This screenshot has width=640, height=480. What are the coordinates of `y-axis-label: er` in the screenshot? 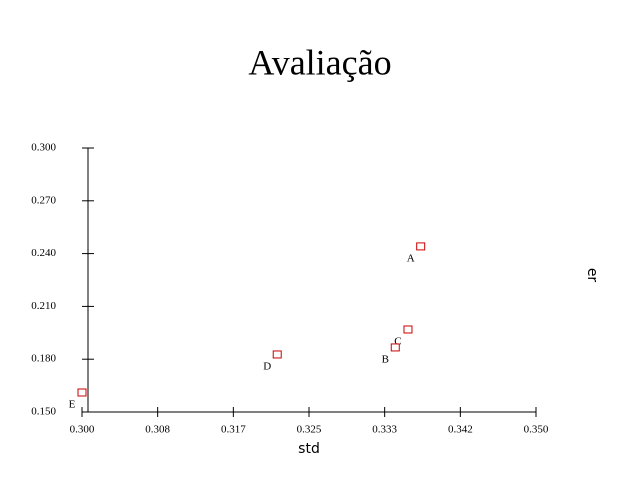 It's located at (592, 275).